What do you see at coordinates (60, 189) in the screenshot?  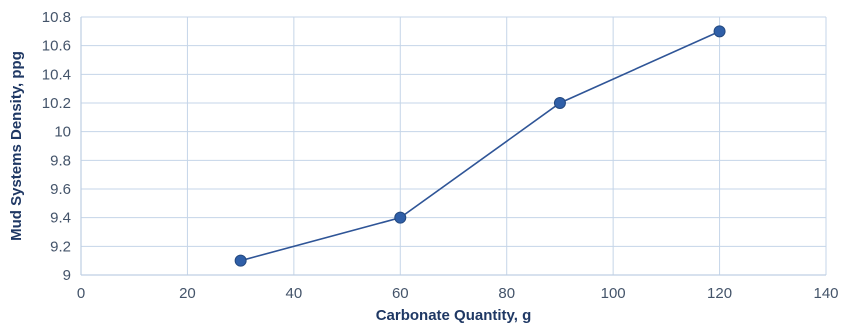 I see `y-tick-label: 9.6` at bounding box center [60, 189].